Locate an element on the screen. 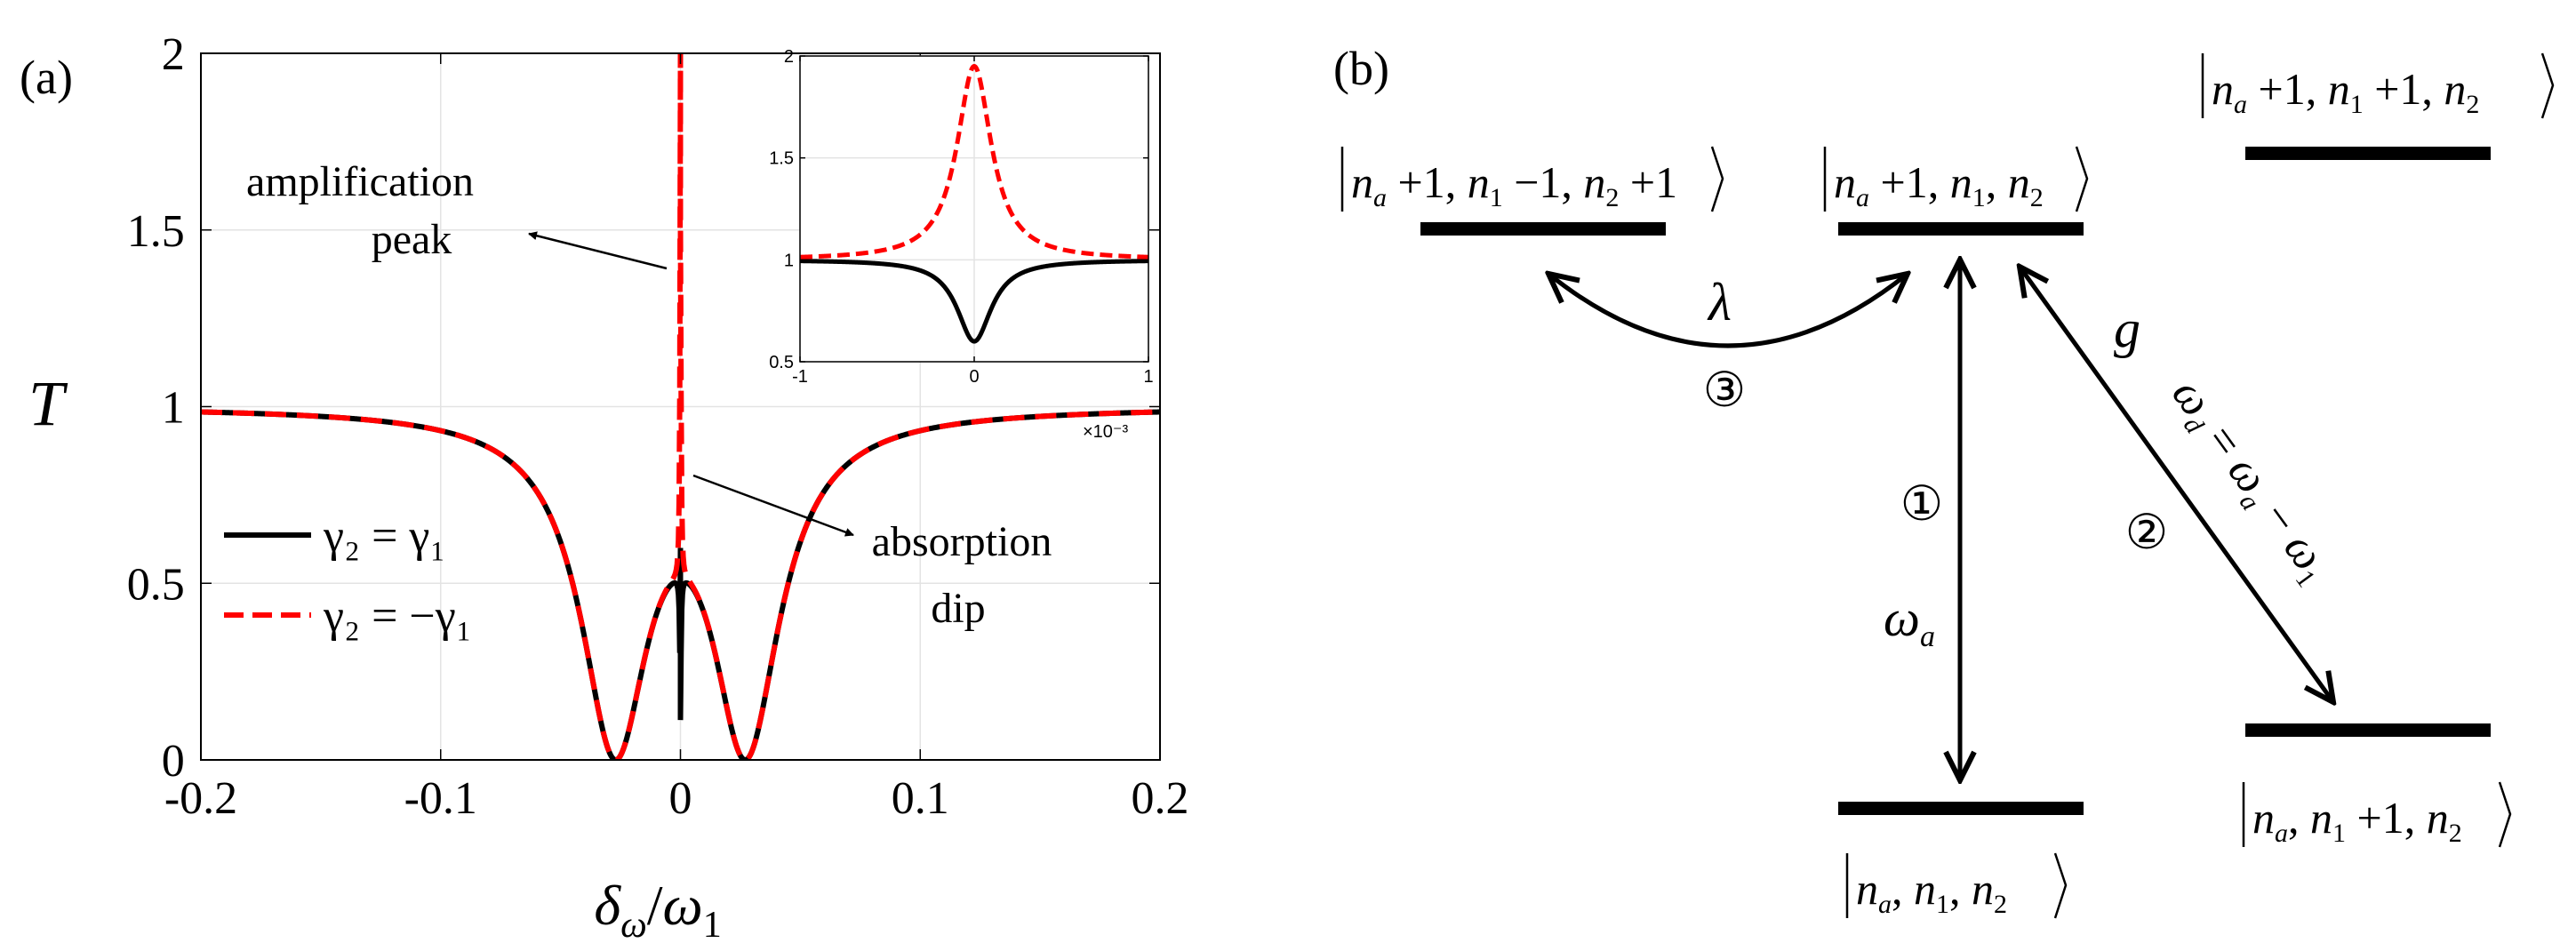  amplification-label: amplification is located at coordinates (360, 181).